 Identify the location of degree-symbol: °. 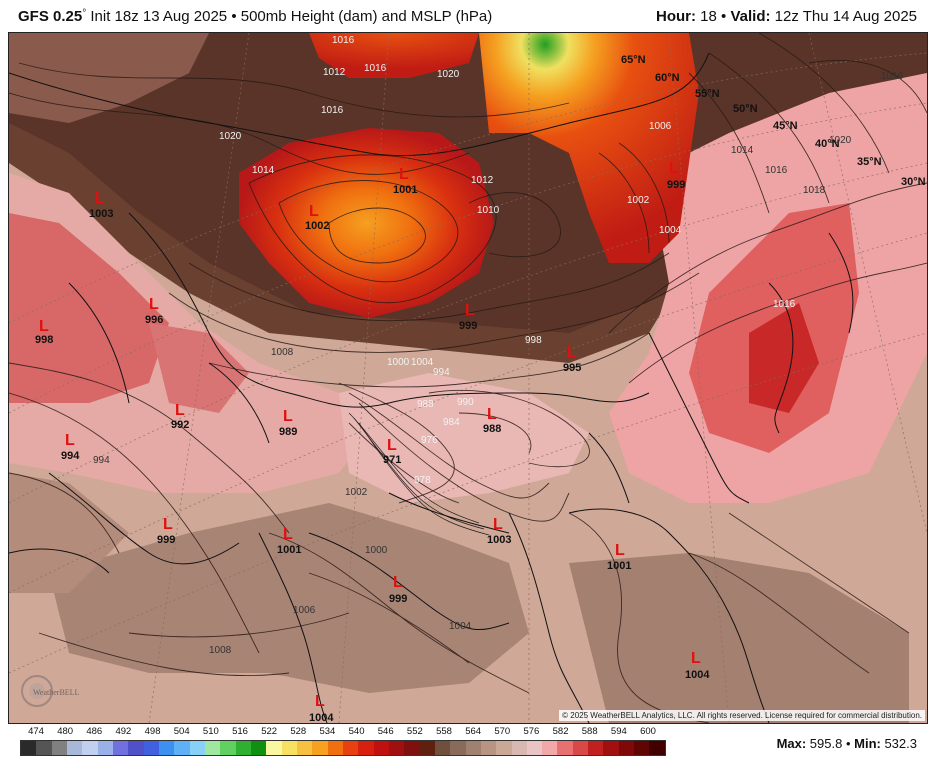
(84, 13).